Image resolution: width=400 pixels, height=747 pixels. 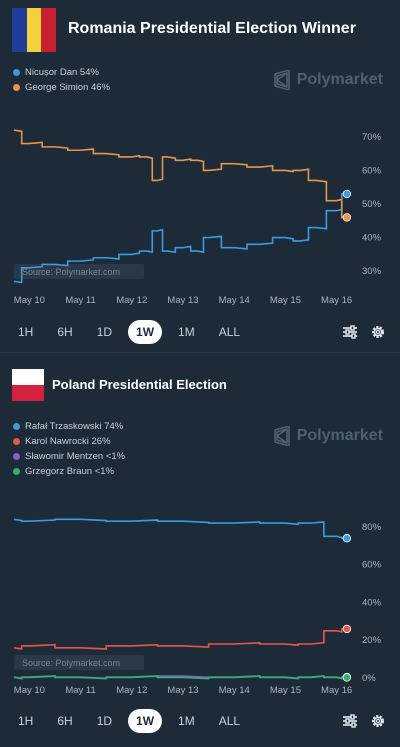 I want to click on legend-label: George Simion 46%, so click(x=68, y=87).